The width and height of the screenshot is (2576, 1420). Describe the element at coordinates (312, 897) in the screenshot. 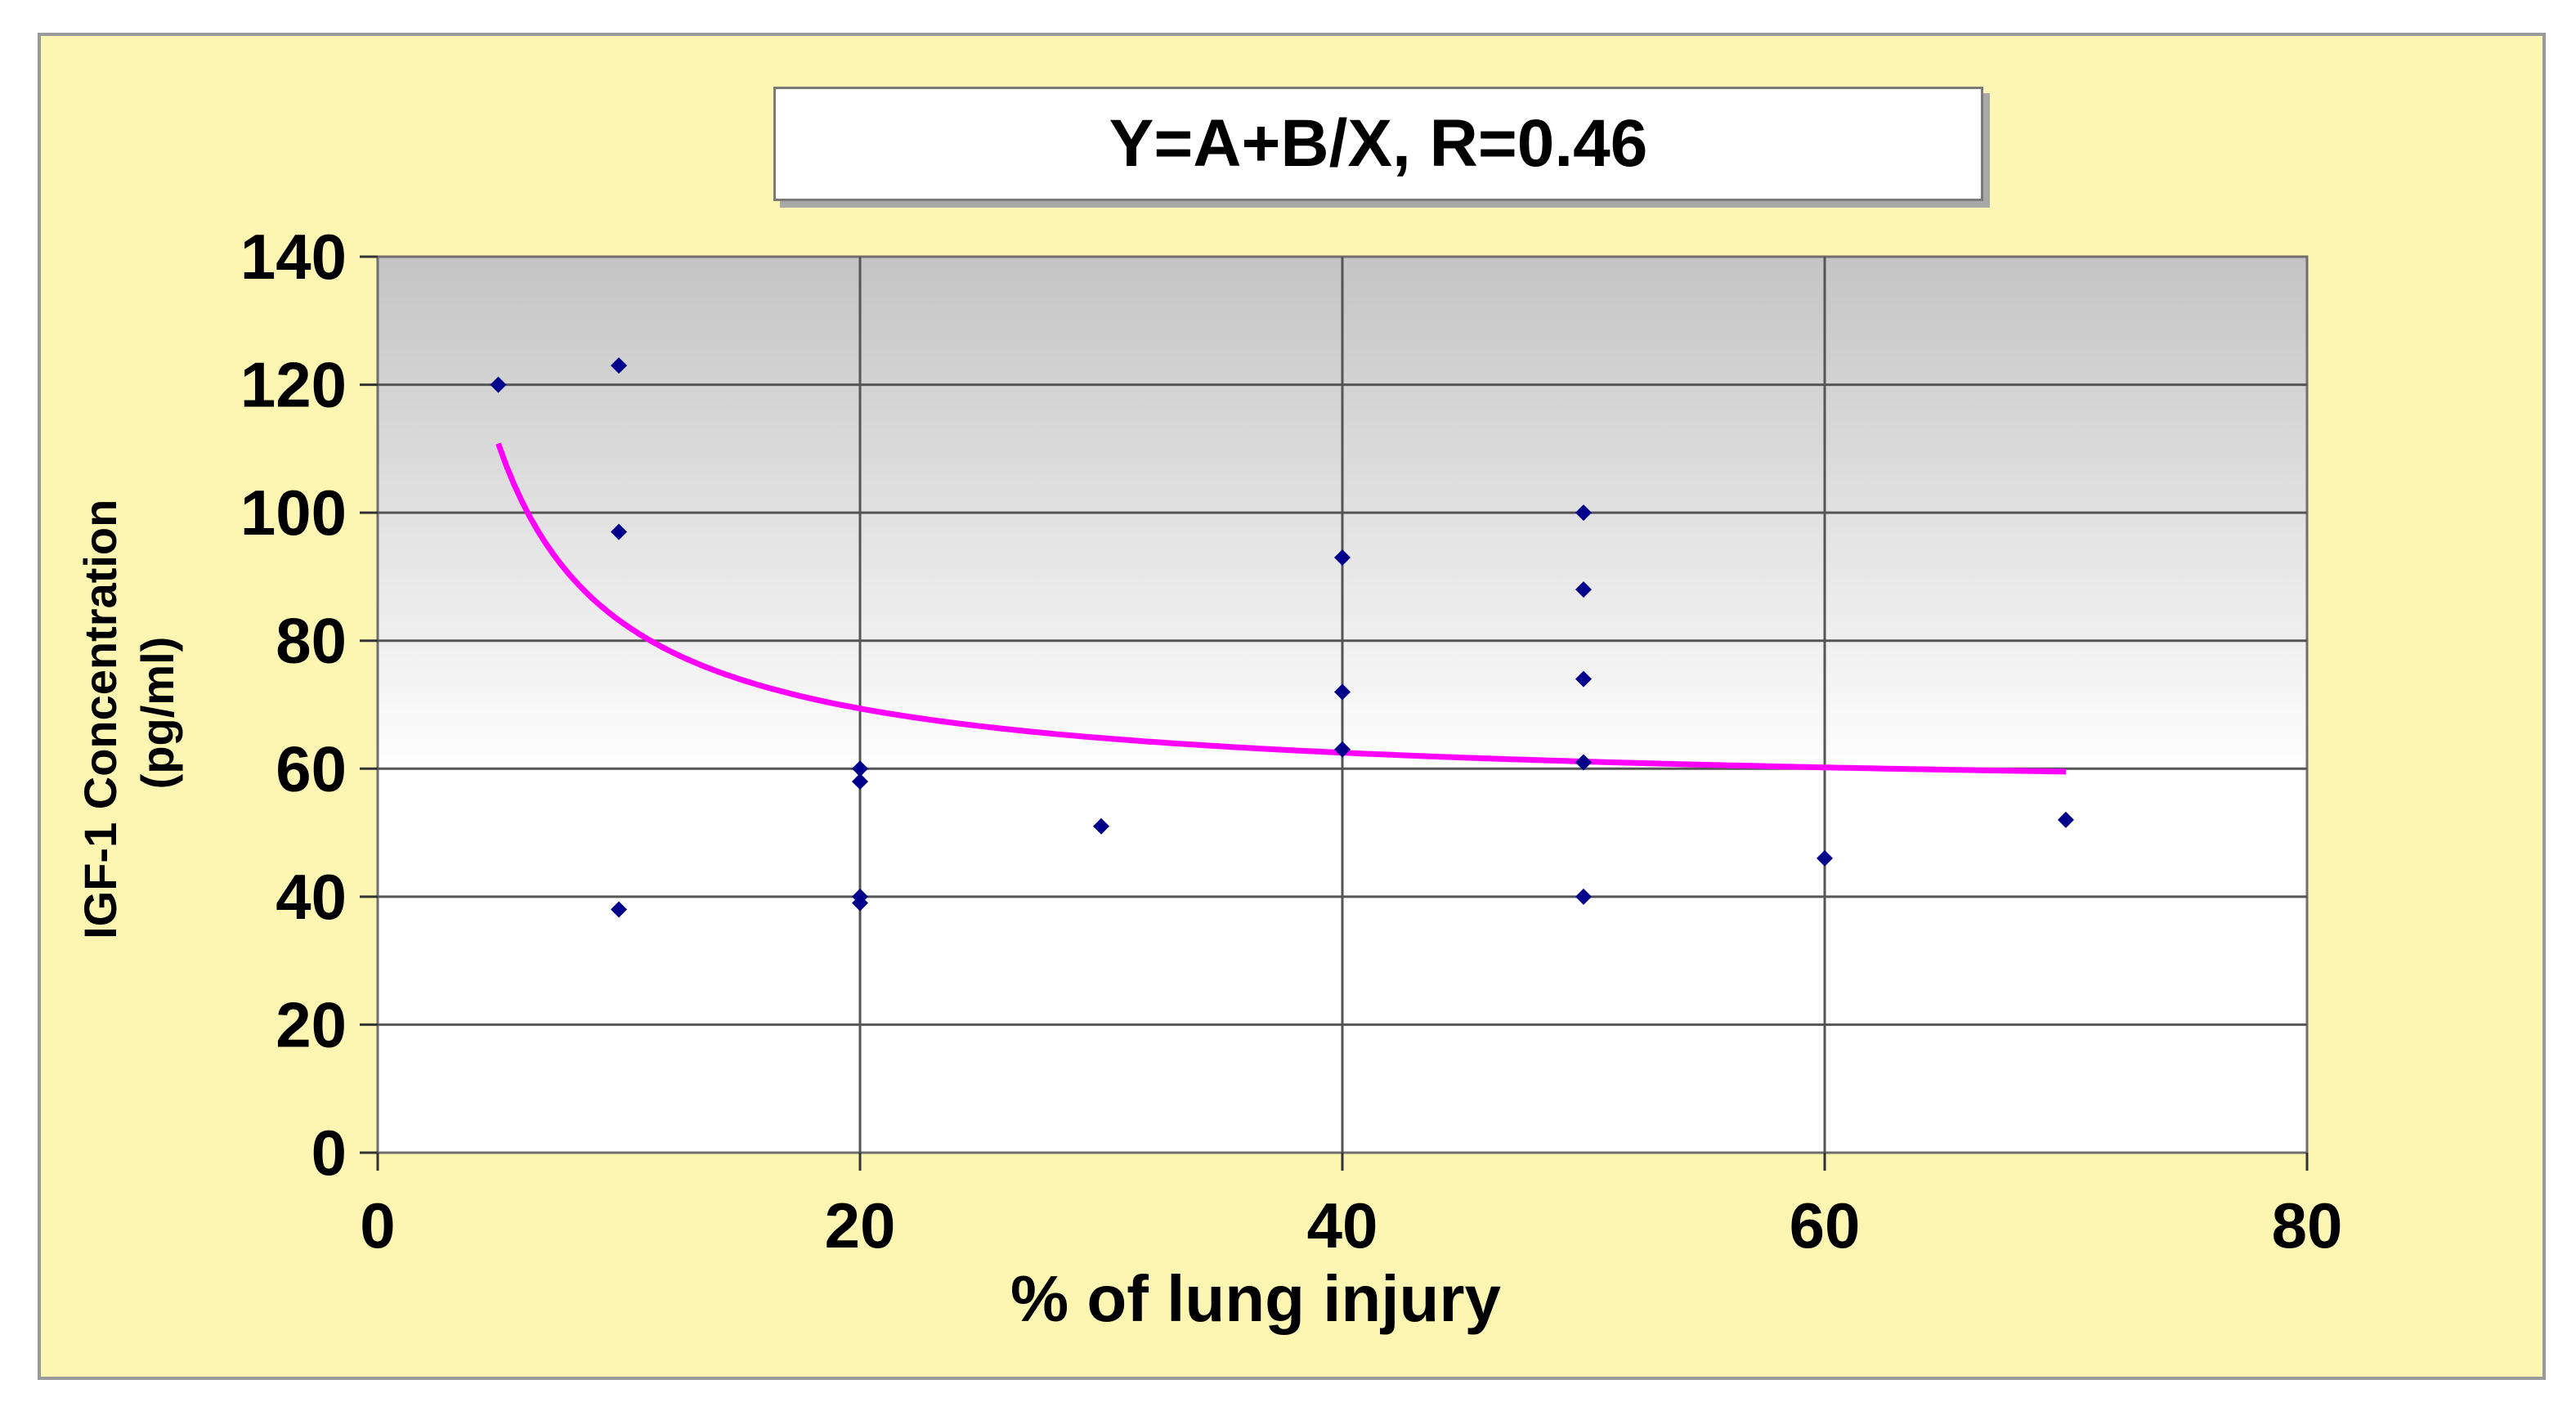

I see `y-tick-label: 40` at that location.